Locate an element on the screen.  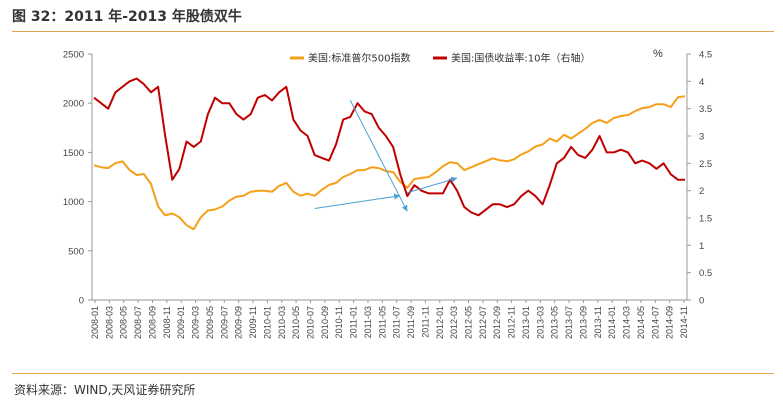
x-tick-label: 2010-01 is located at coordinates (267, 322).